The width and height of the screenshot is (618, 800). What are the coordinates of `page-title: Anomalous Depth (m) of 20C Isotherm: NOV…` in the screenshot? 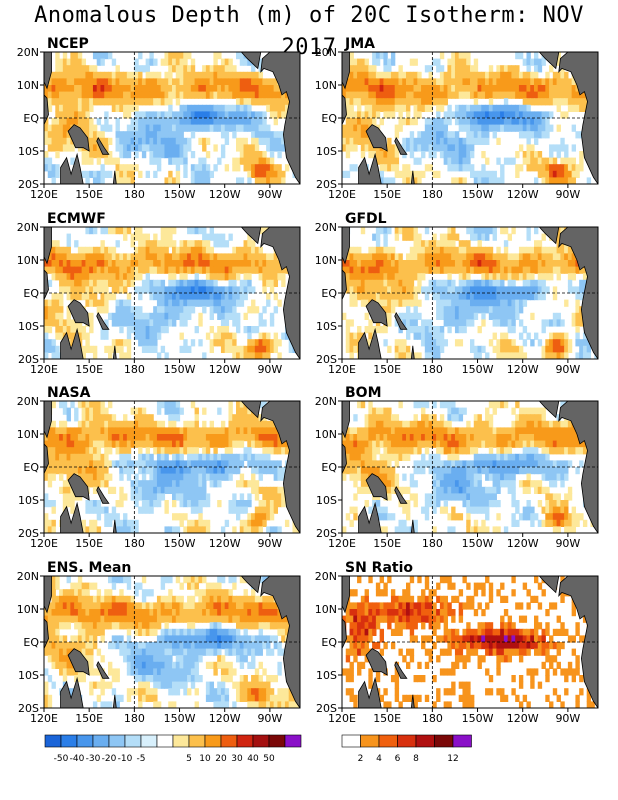 It's located at (309, 31).